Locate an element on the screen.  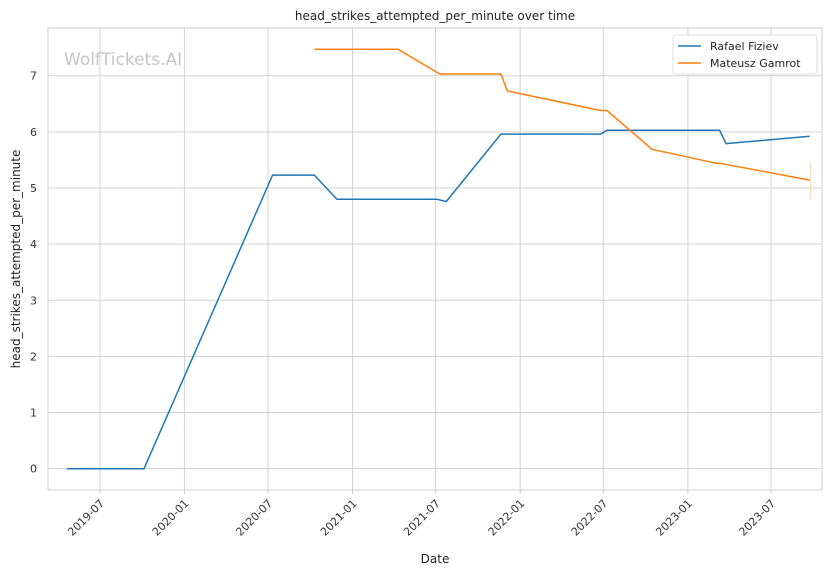
x-tick-label: 2020-07 is located at coordinates (254, 518).